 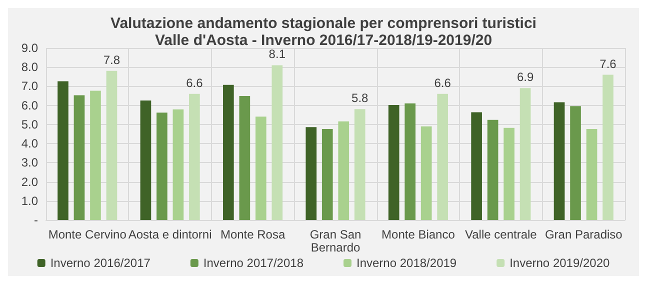 I want to click on y-tick-label: 9.0, so click(x=29, y=48).